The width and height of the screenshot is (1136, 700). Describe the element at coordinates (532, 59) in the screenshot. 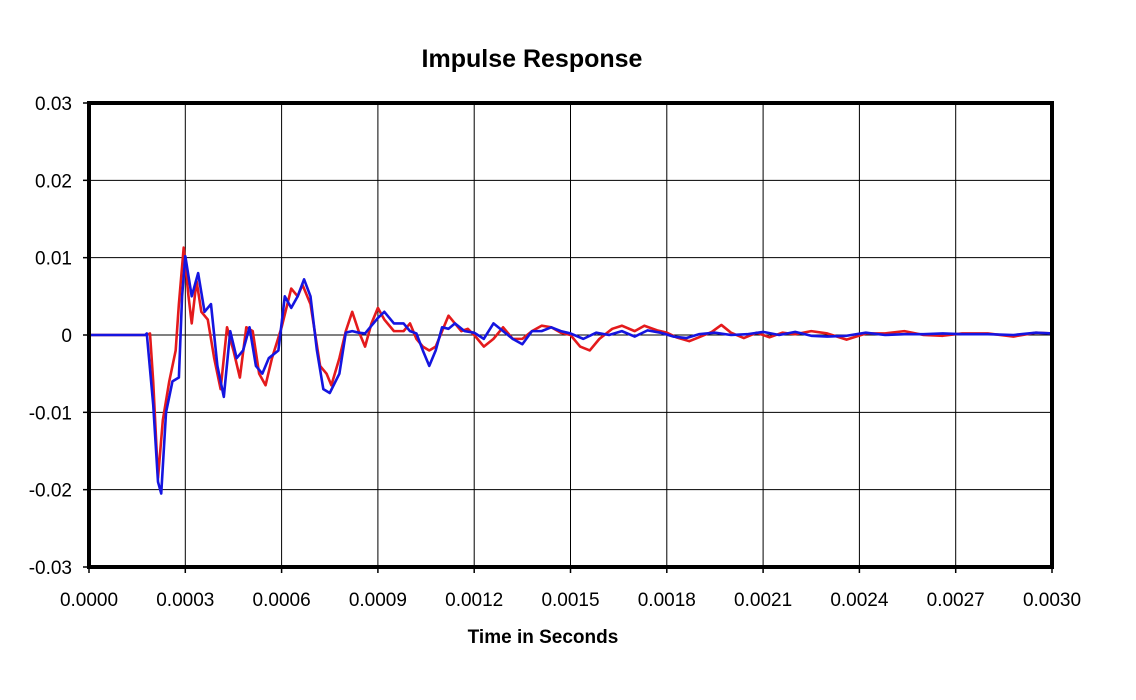

I see `chart-title: Impulse Response` at that location.